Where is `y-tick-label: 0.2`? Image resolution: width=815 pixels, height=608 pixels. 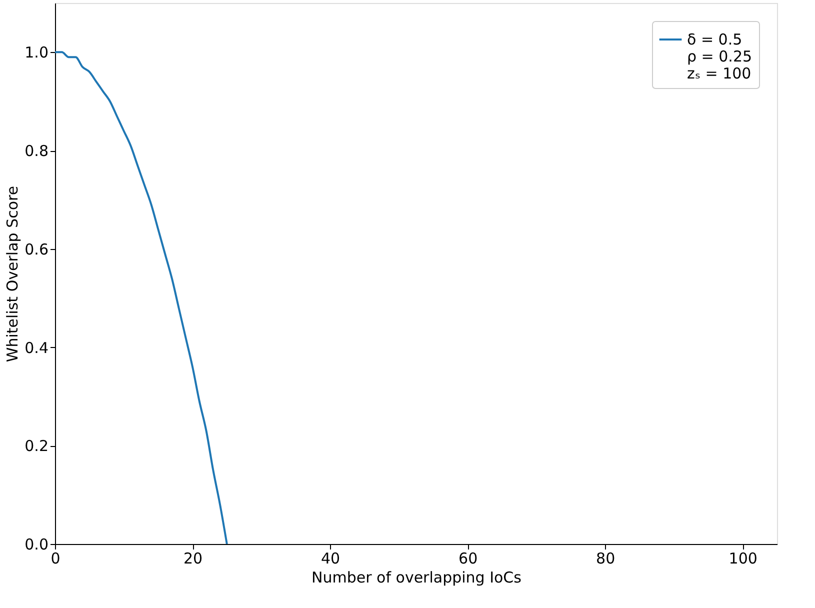
y-tick-label: 0.2 is located at coordinates (36, 446).